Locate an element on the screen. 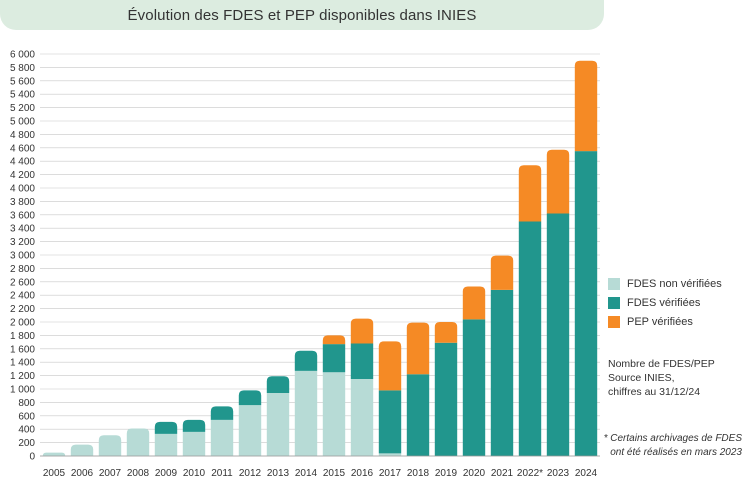 This screenshot has width=750, height=480. y-tick-label: 2 000 is located at coordinates (22, 323).